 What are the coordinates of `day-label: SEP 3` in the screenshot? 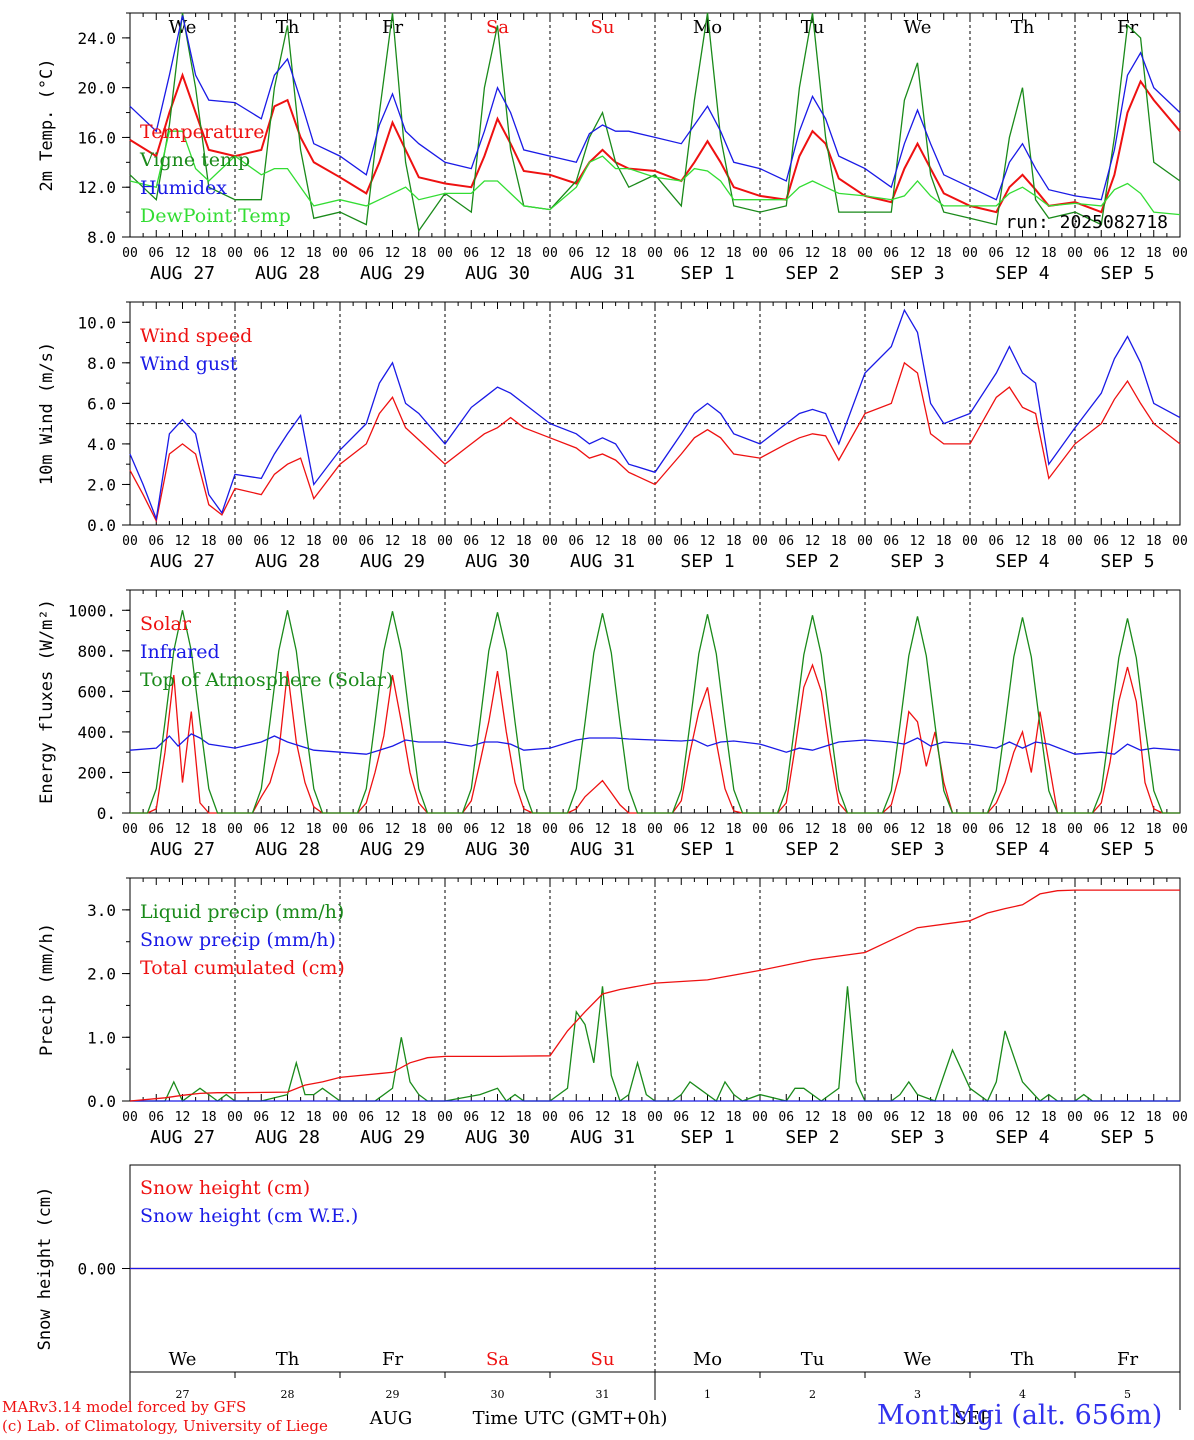 It's located at (917, 849).